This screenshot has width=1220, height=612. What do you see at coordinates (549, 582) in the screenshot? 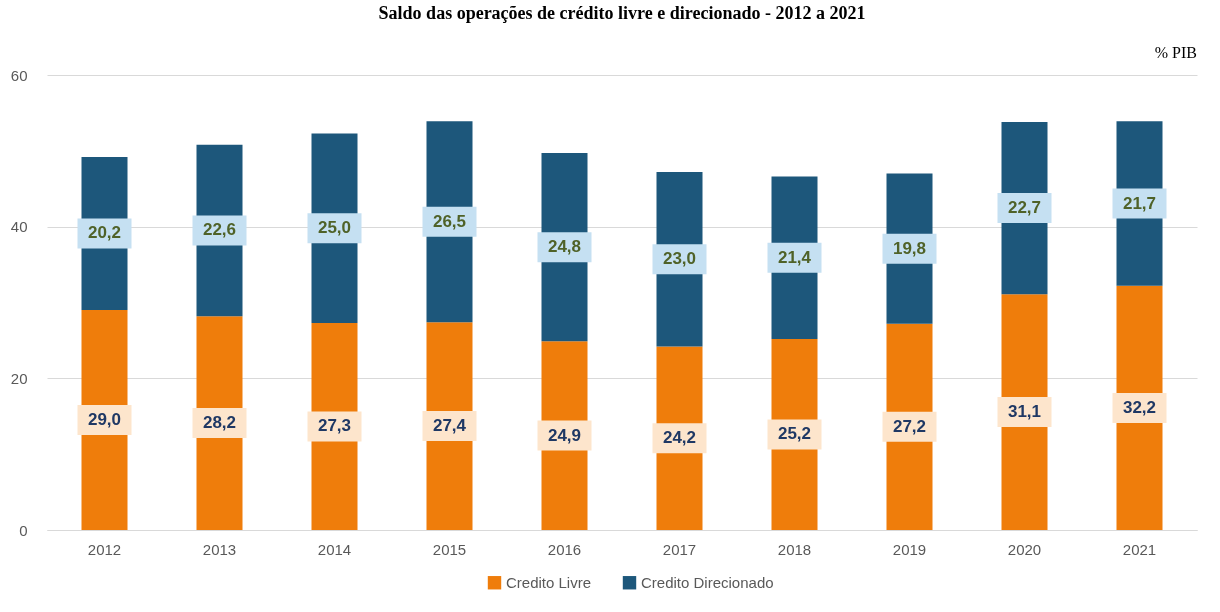
I see `legend-label: Credito Livre` at bounding box center [549, 582].